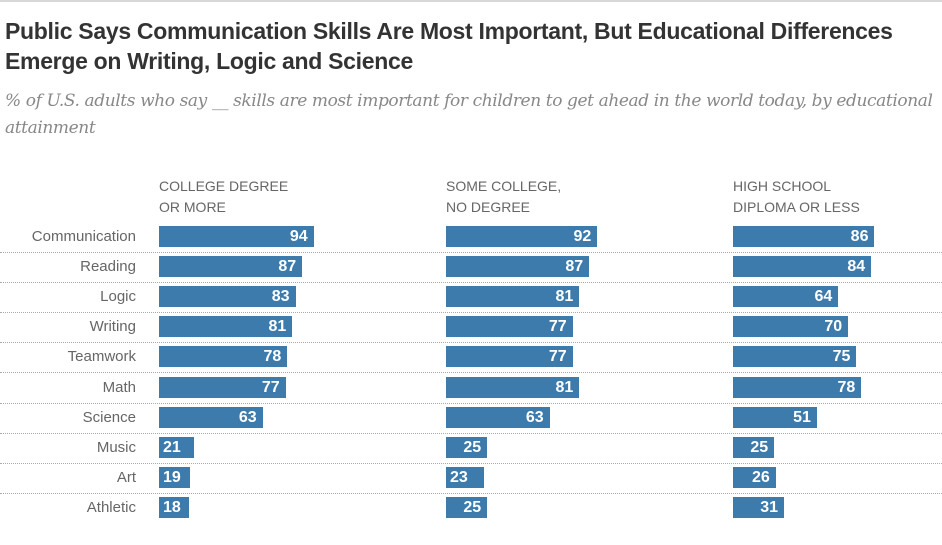 The image size is (942, 545). What do you see at coordinates (224, 196) in the screenshot?
I see `series-header: COLLEGE DEGREE OR MORE` at bounding box center [224, 196].